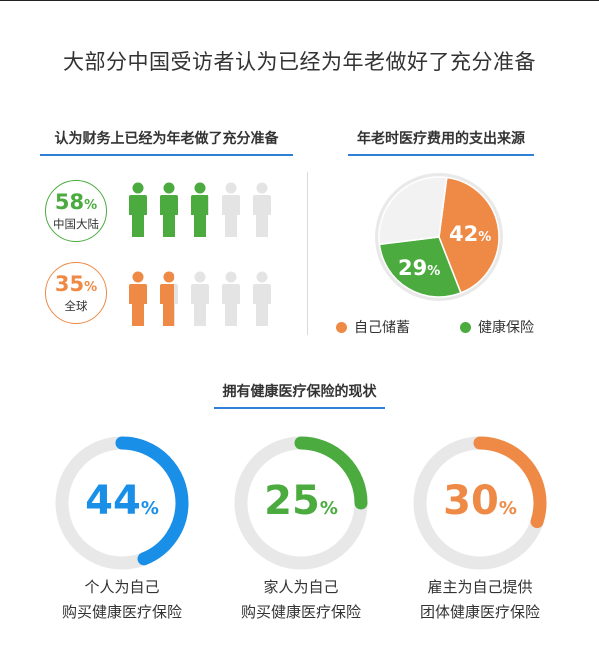  What do you see at coordinates (299, 0) in the screenshot?
I see `top-border` at bounding box center [299, 0].